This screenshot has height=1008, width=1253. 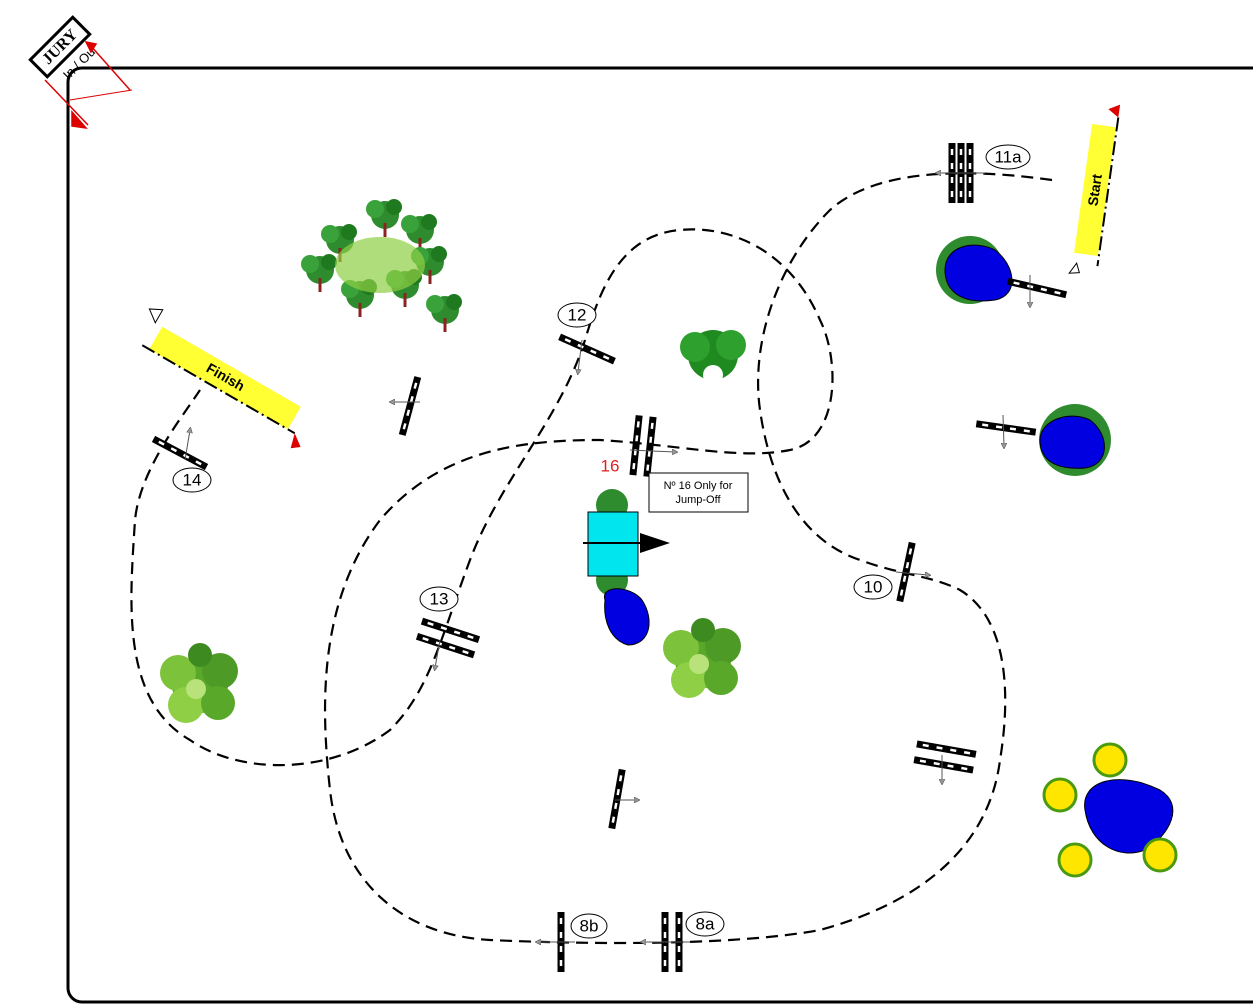 I want to click on gate-arrow-line, so click(x=66, y=102).